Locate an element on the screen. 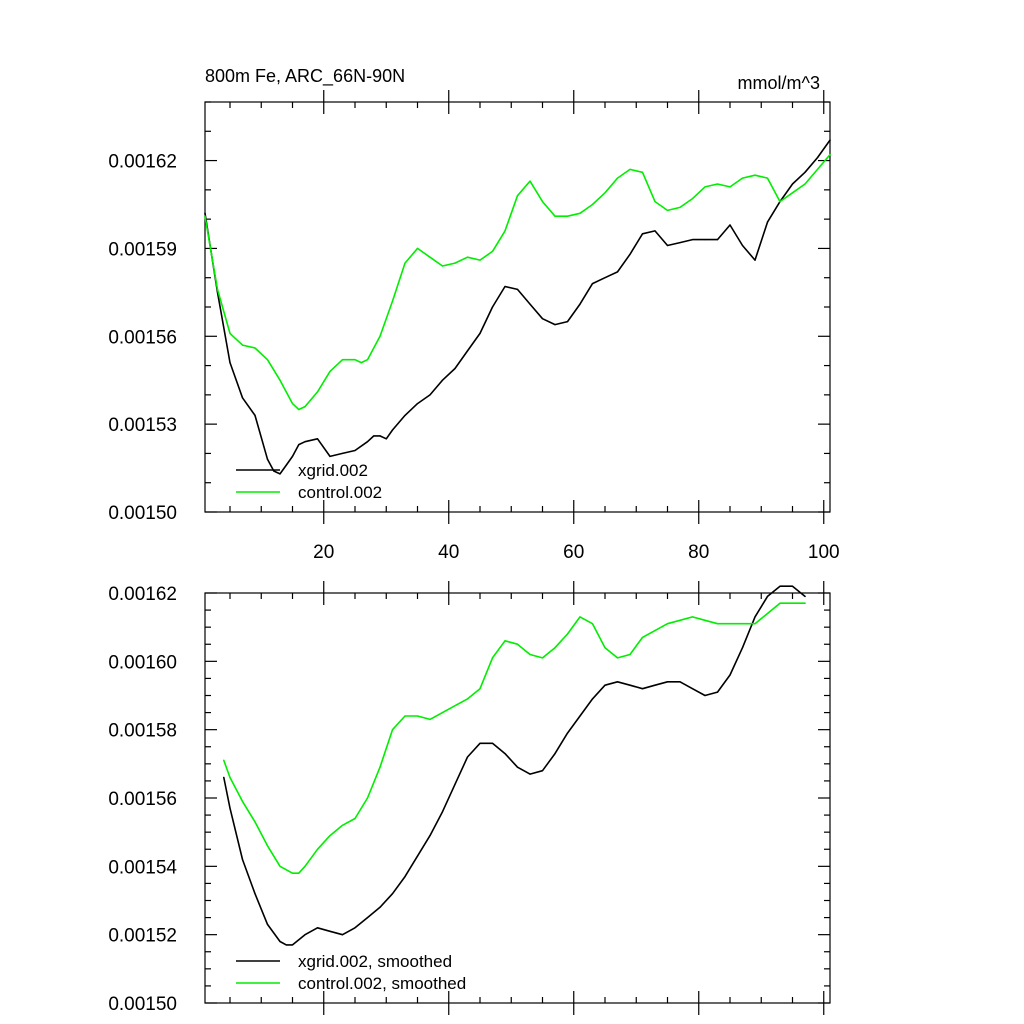 The width and height of the screenshot is (1024, 1024). y-tick-label: 0.00158 is located at coordinates (142, 731).